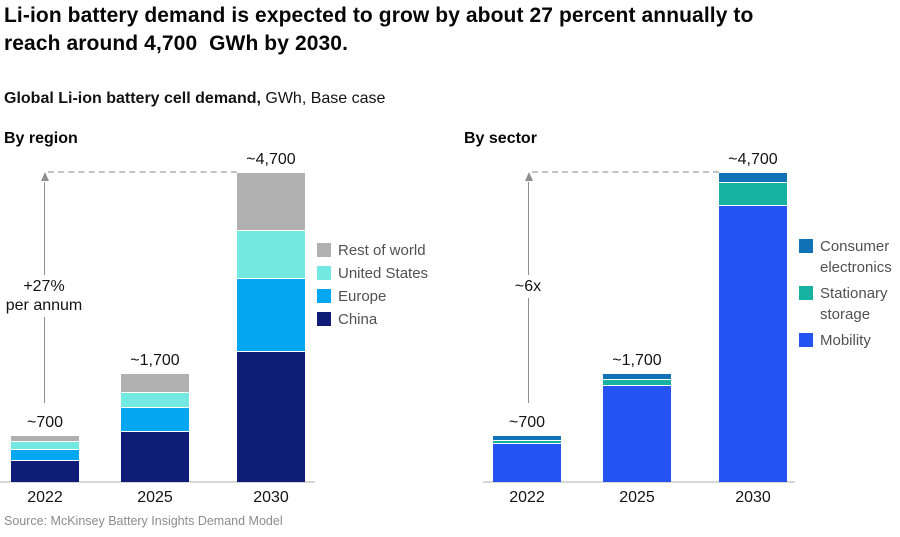 The image size is (900, 537). What do you see at coordinates (362, 296) in the screenshot?
I see `legend-label: Europe` at bounding box center [362, 296].